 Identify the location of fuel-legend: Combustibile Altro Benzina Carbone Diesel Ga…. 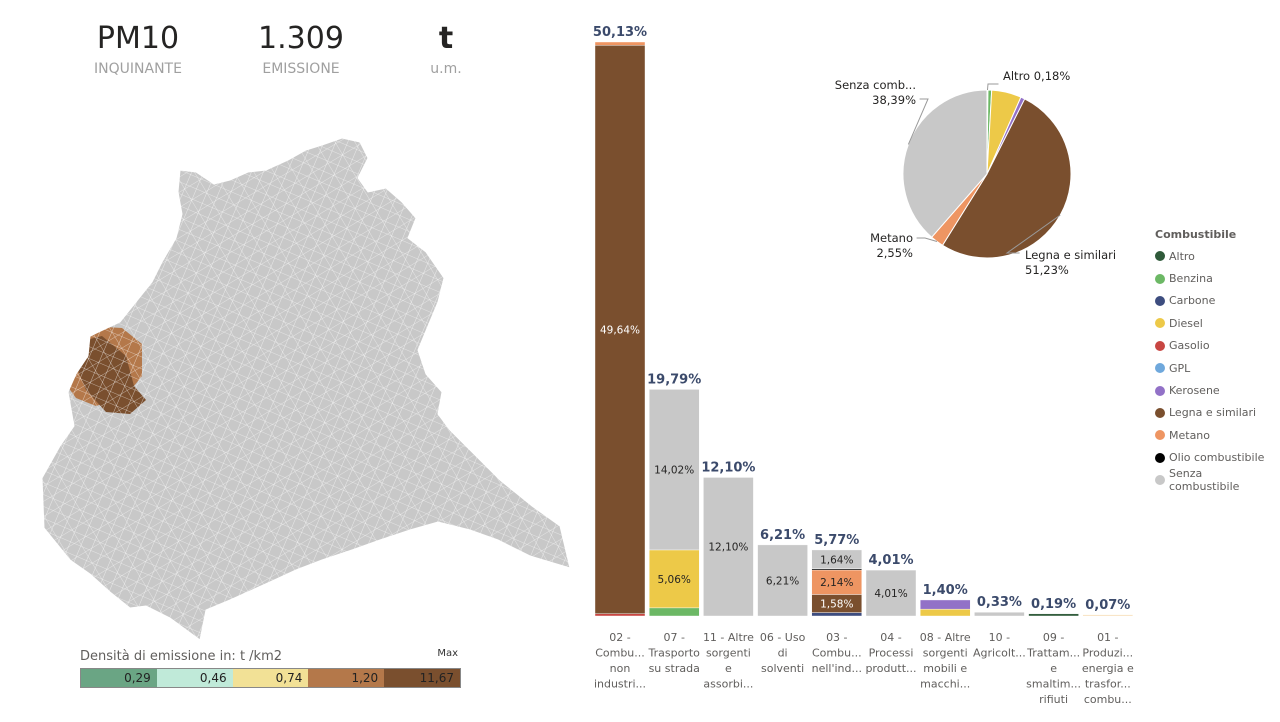
(1212, 360).